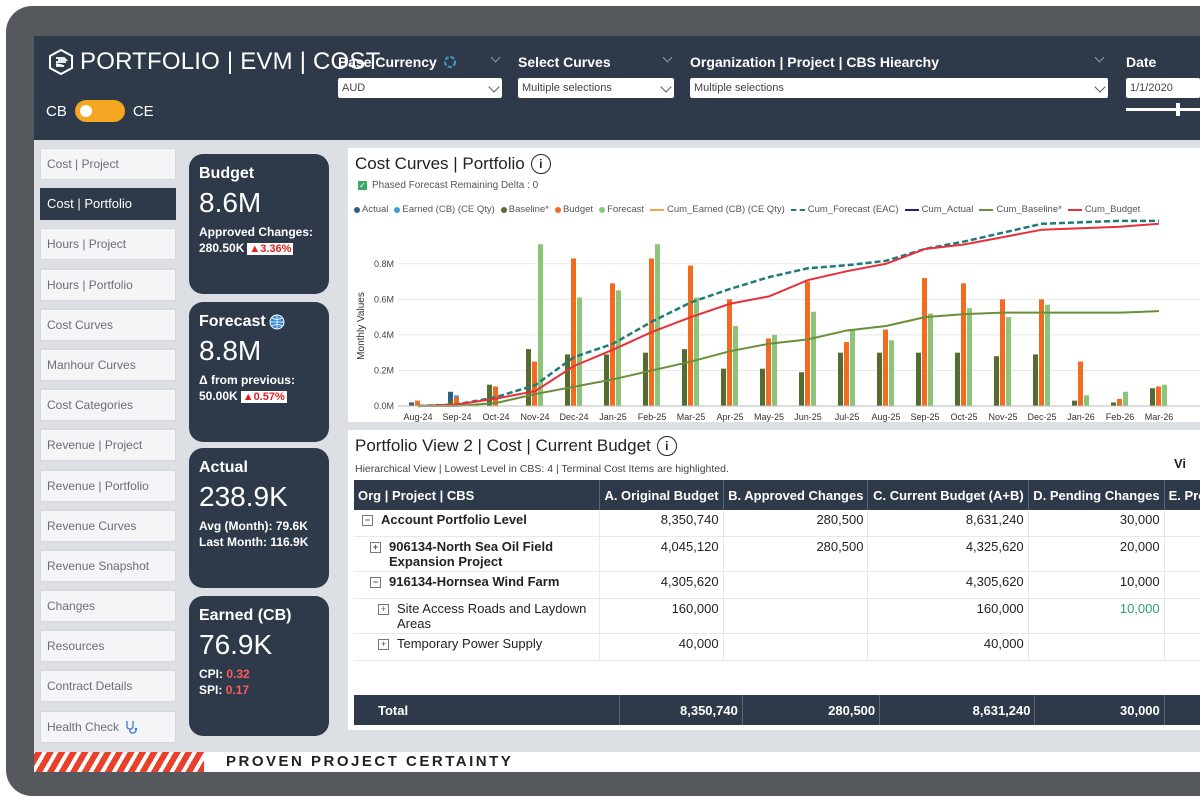  I want to click on col-project: E. Project, so click(1182, 495).